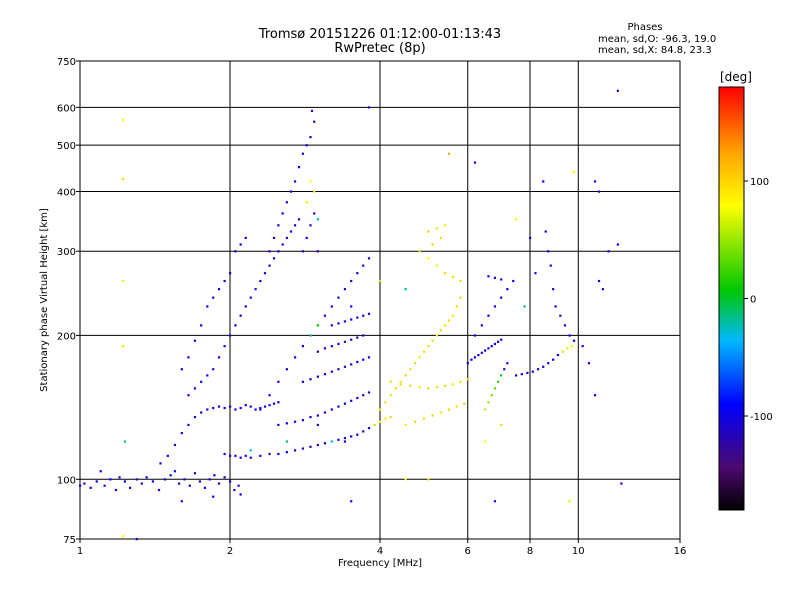 This screenshot has width=800, height=600. I want to click on x-axis-label: Frequency [MHz], so click(380, 563).